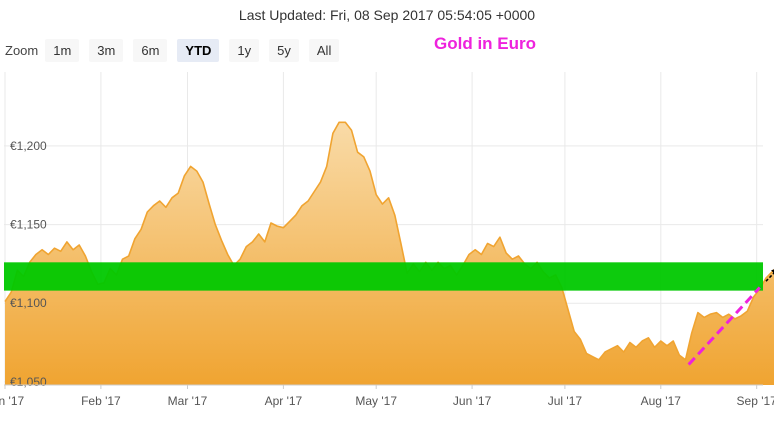 This screenshot has height=432, width=774. What do you see at coordinates (485, 43) in the screenshot?
I see `chart-title: Gold in Euro` at bounding box center [485, 43].